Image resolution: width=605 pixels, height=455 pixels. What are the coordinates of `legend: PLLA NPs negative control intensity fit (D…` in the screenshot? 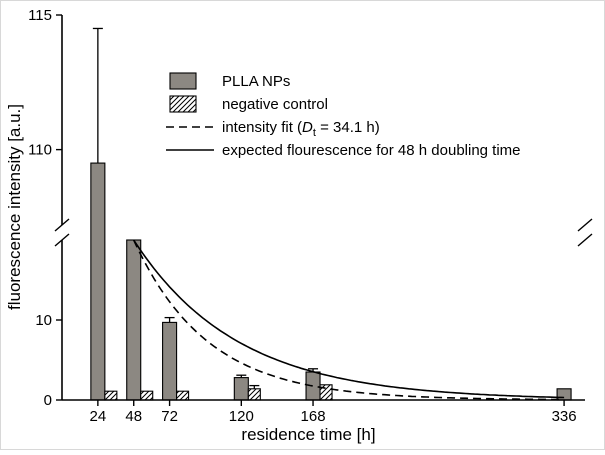 It's located at (343, 115).